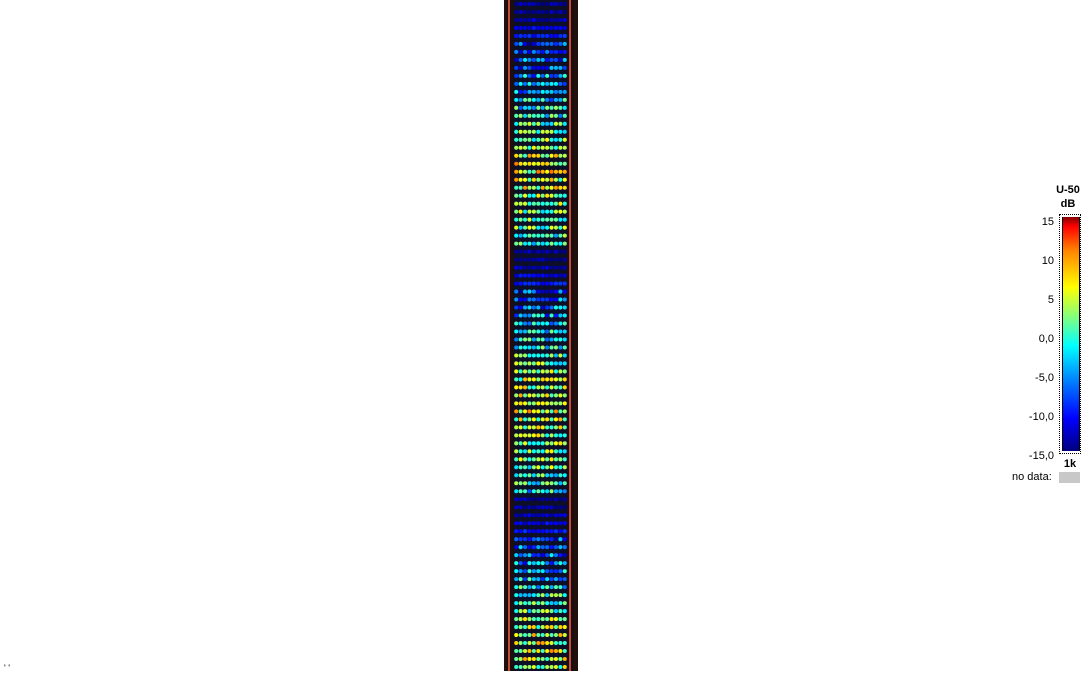 The image size is (1089, 673). What do you see at coordinates (1046, 339) in the screenshot?
I see `colorbar-tick-label: 0,0` at bounding box center [1046, 339].